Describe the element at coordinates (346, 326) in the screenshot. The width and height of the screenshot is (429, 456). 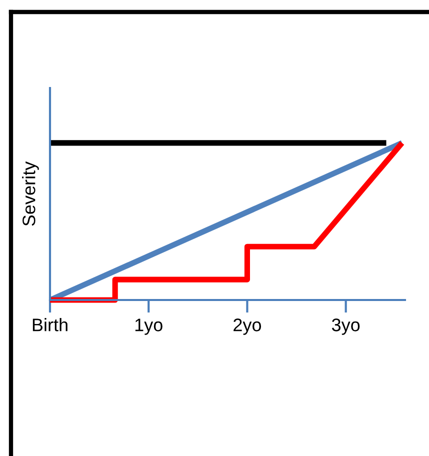
I see `x-tick-label: 3yo` at that location.